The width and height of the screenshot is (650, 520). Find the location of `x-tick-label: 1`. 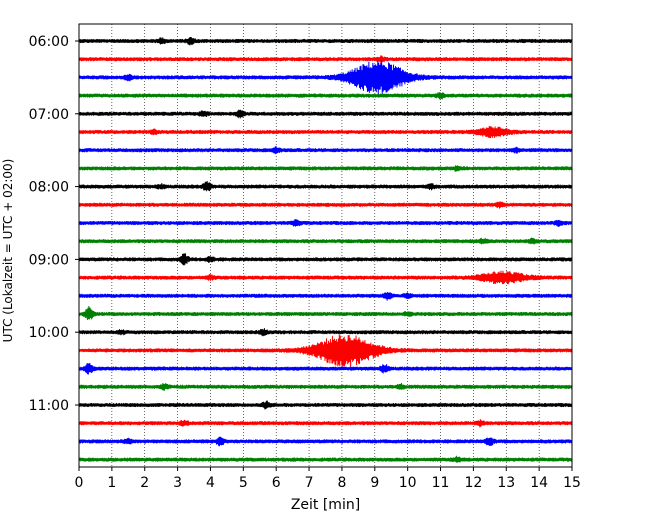

x-tick-label: 1 is located at coordinates (111, 483).